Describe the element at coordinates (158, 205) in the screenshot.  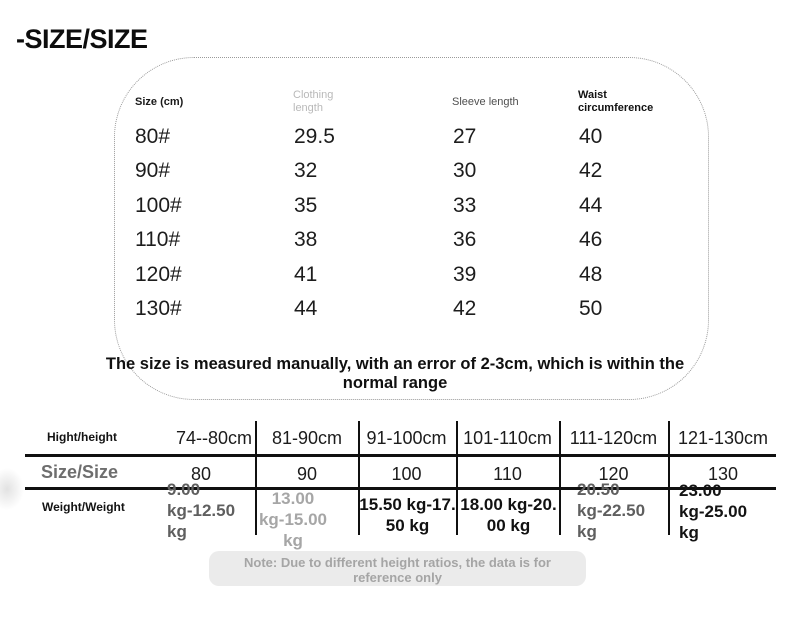
I see `size-cell: 100#` at that location.